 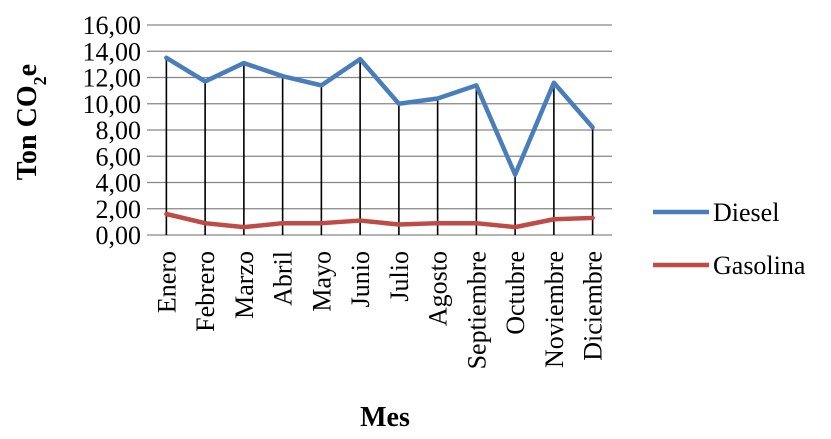 I want to click on y-tick-label: 0,00, so click(x=119, y=235).